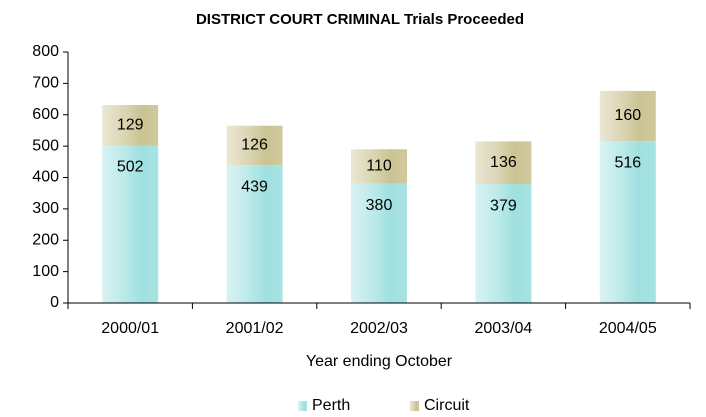  What do you see at coordinates (45, 114) in the screenshot?
I see `y-tick-label: 600` at bounding box center [45, 114].